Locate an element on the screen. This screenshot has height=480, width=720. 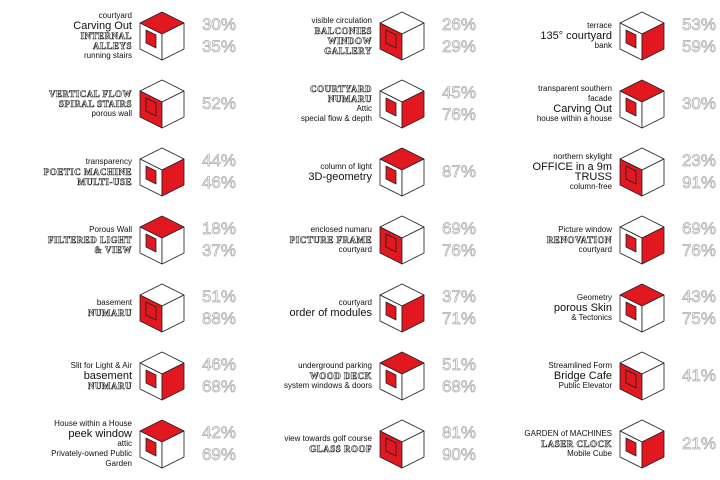
label: view towards golf course is located at coordinates (328, 438).